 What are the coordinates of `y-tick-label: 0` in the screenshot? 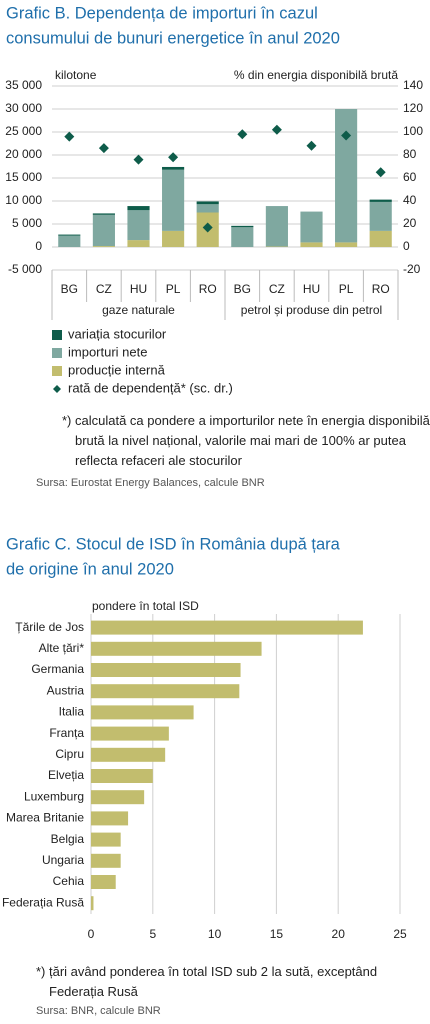 It's located at (38, 246).